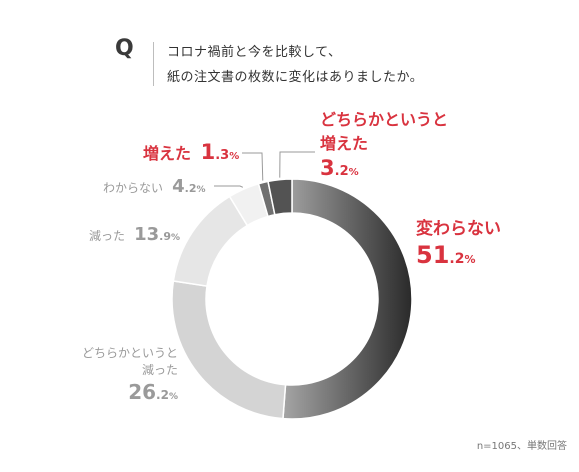 This screenshot has height=472, width=579. I want to click on label-decreased-somewhat: どちらかというと 減った 26.2%, so click(122, 374).